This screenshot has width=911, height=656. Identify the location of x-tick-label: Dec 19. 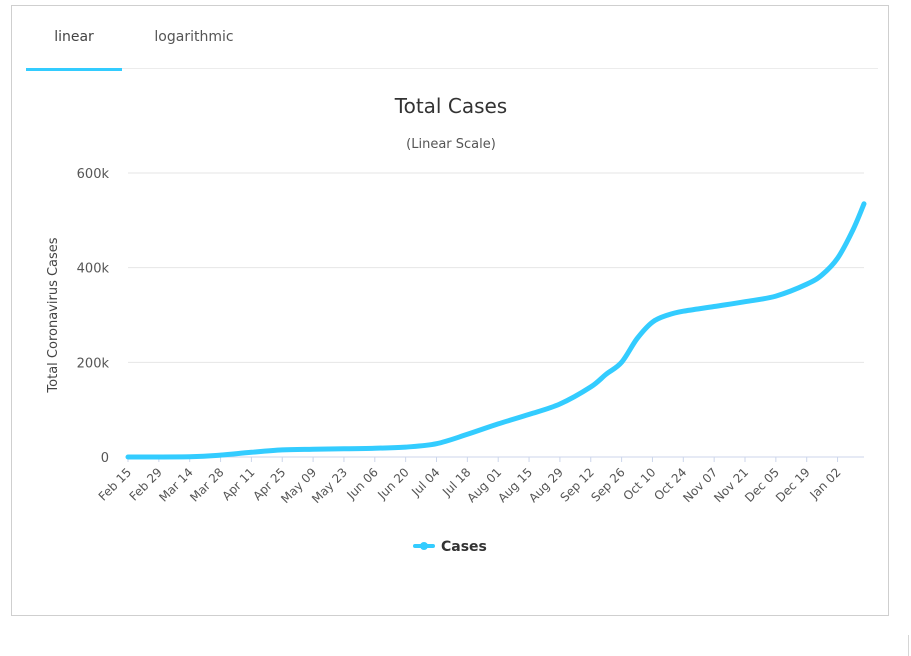
(793, 485).